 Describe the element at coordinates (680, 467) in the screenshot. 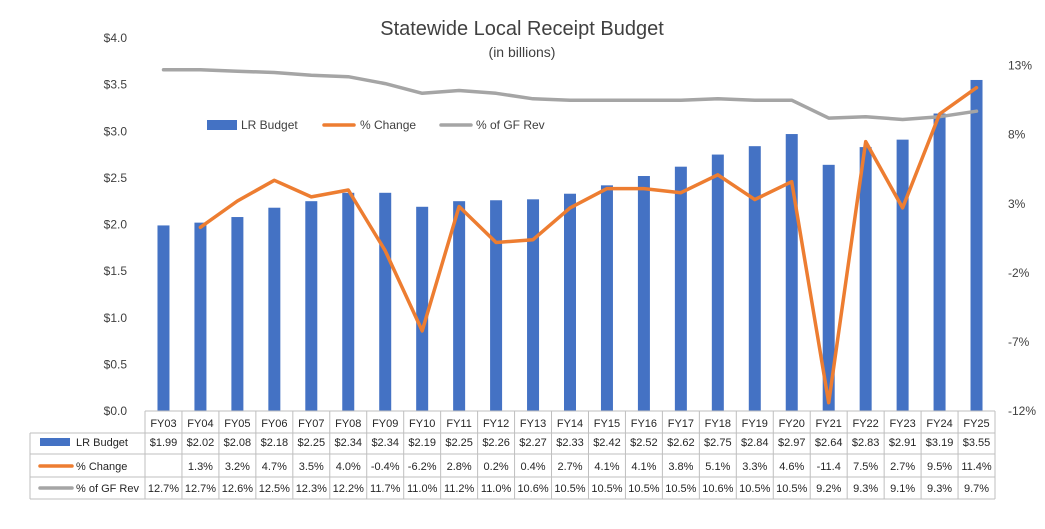

I see `table-cell: 3.8%` at that location.